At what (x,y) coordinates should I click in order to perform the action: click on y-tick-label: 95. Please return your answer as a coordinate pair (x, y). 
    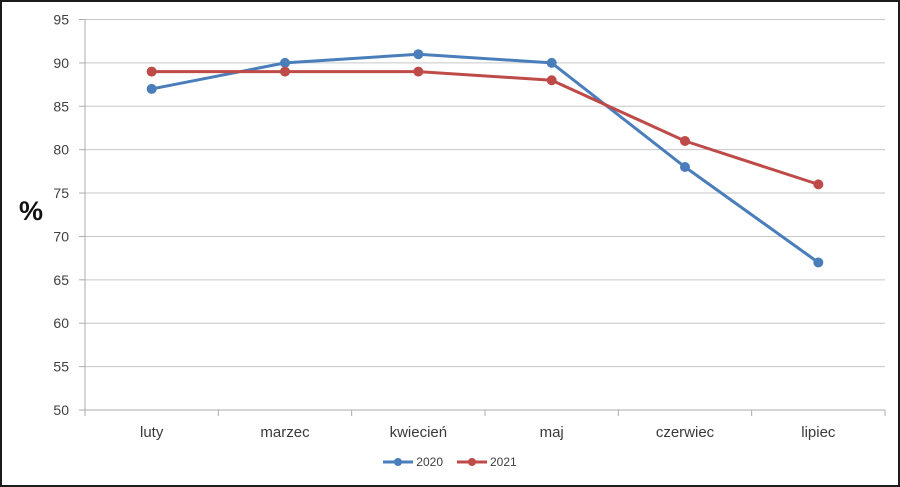
    Looking at the image, I should click on (61, 20).